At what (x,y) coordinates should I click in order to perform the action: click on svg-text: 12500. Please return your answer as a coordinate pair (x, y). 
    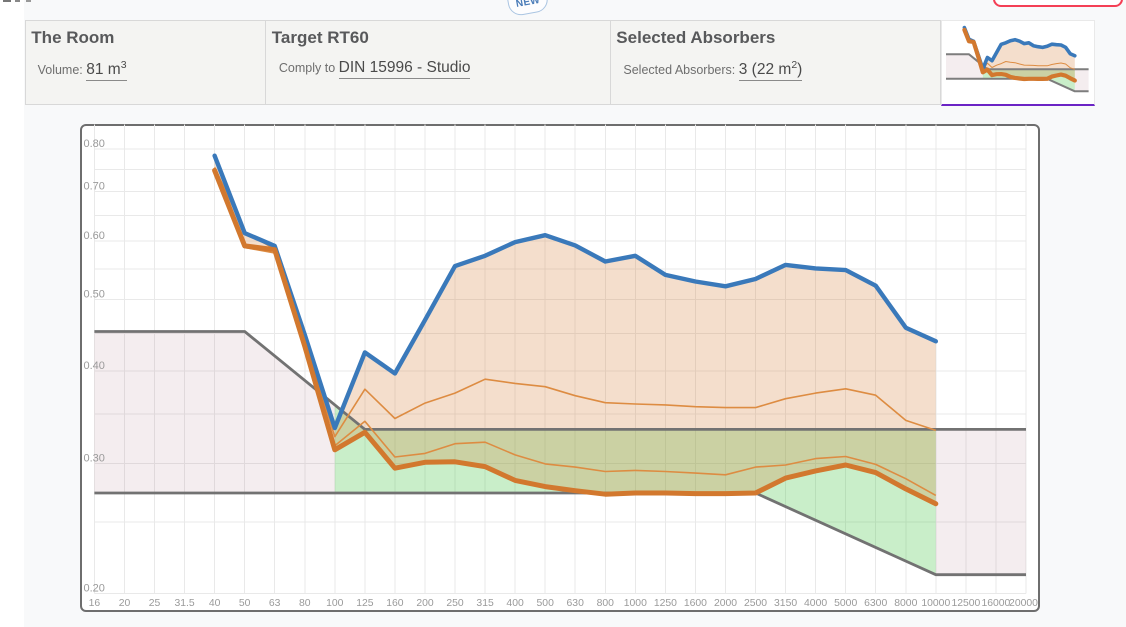
    Looking at the image, I should click on (965, 603).